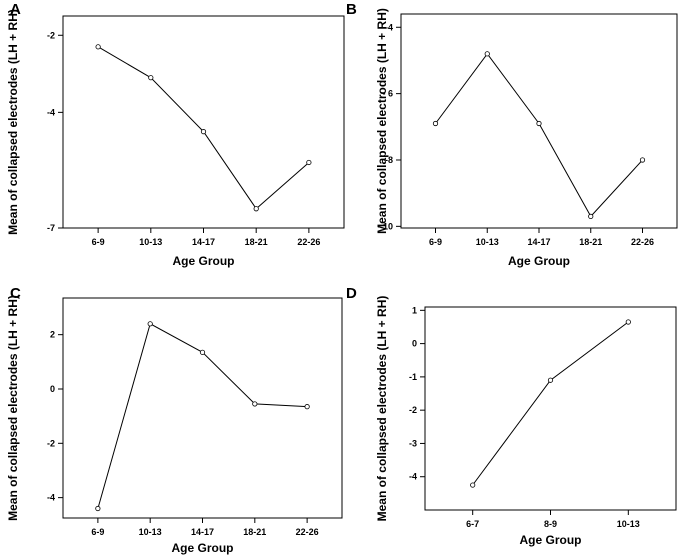 Image resolution: width=680 pixels, height=557 pixels. Describe the element at coordinates (351, 9) in the screenshot. I see `panel-letter: B` at that location.